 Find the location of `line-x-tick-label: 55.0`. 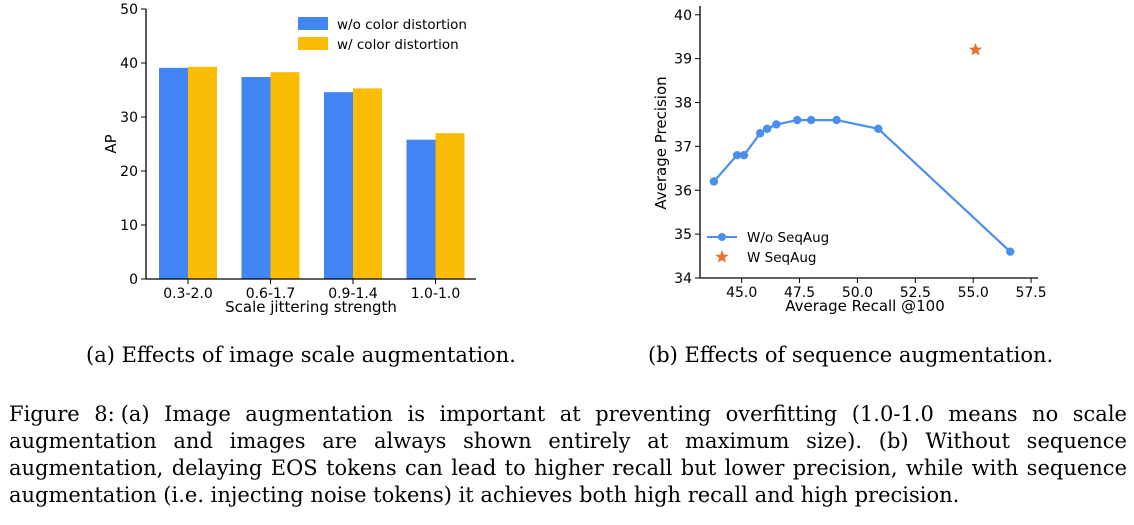

line-x-tick-label: 55.0 is located at coordinates (973, 293).